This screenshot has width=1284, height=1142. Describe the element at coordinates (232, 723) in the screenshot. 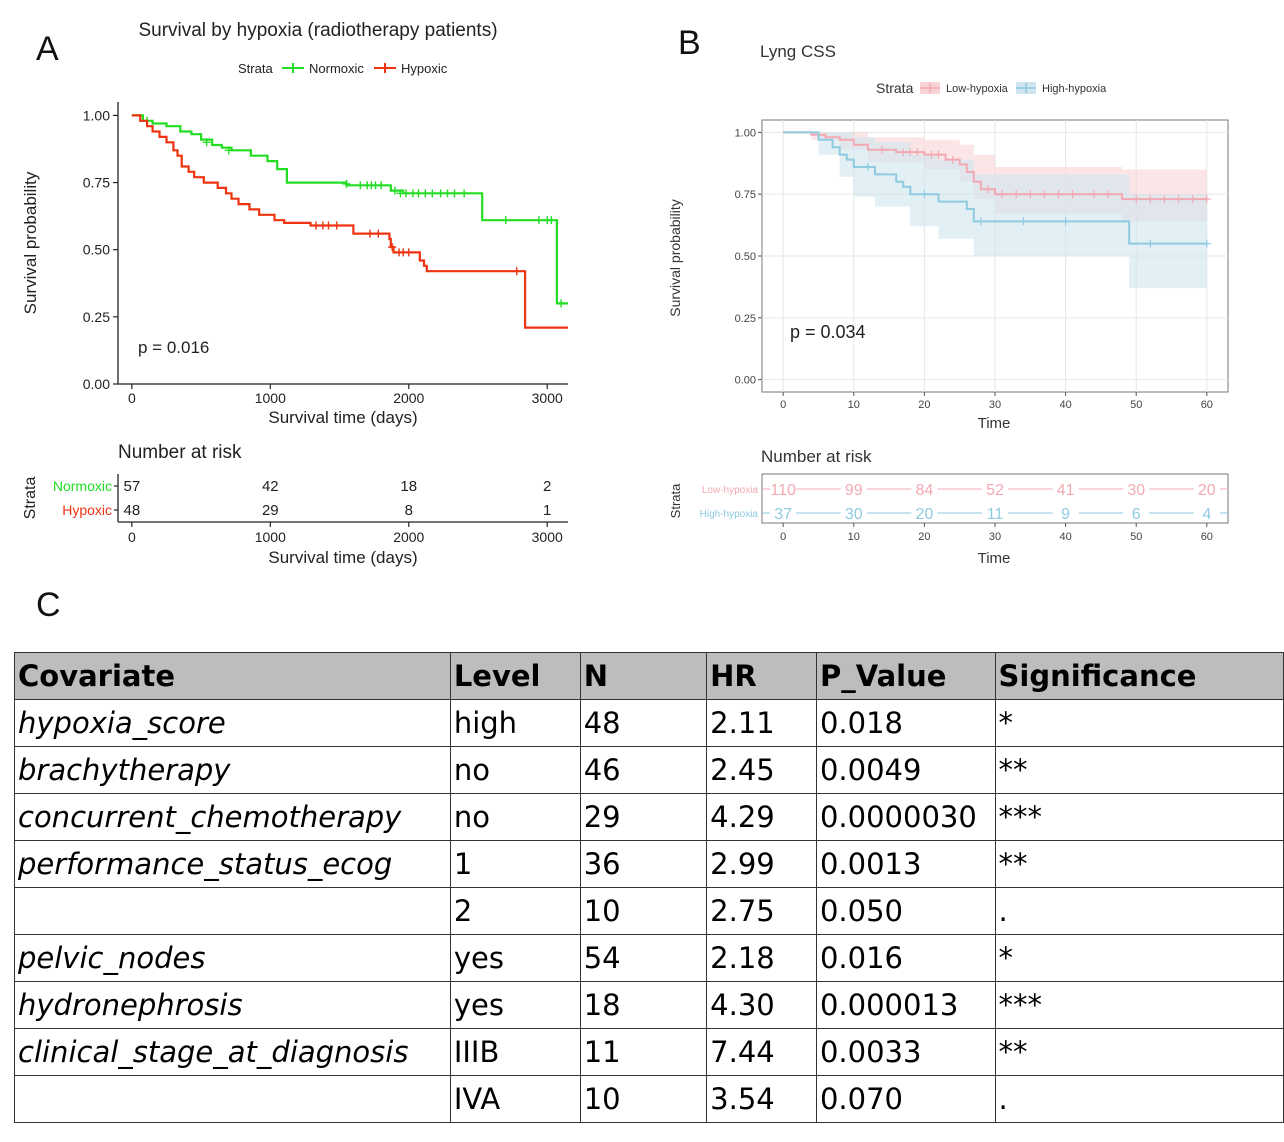

I see `table-cell-covariate: hypoxia_score` at that location.